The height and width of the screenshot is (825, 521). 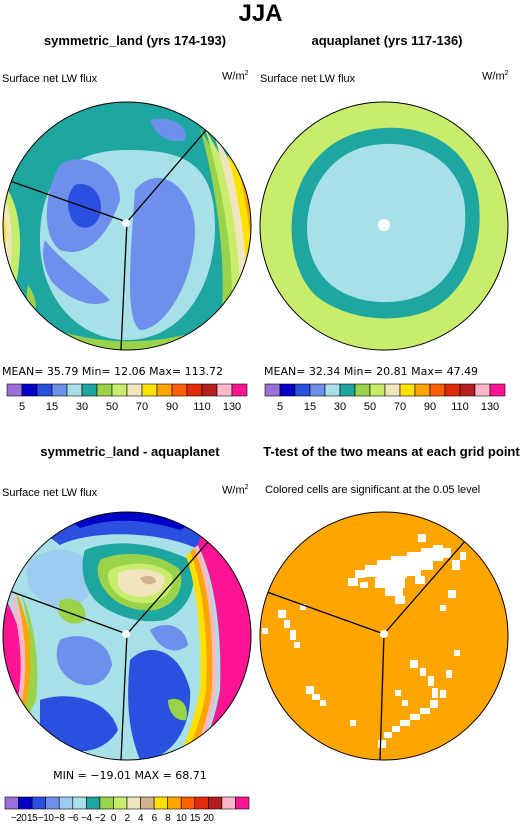 I want to click on colorbar-tick-label: 8, so click(x=168, y=818).